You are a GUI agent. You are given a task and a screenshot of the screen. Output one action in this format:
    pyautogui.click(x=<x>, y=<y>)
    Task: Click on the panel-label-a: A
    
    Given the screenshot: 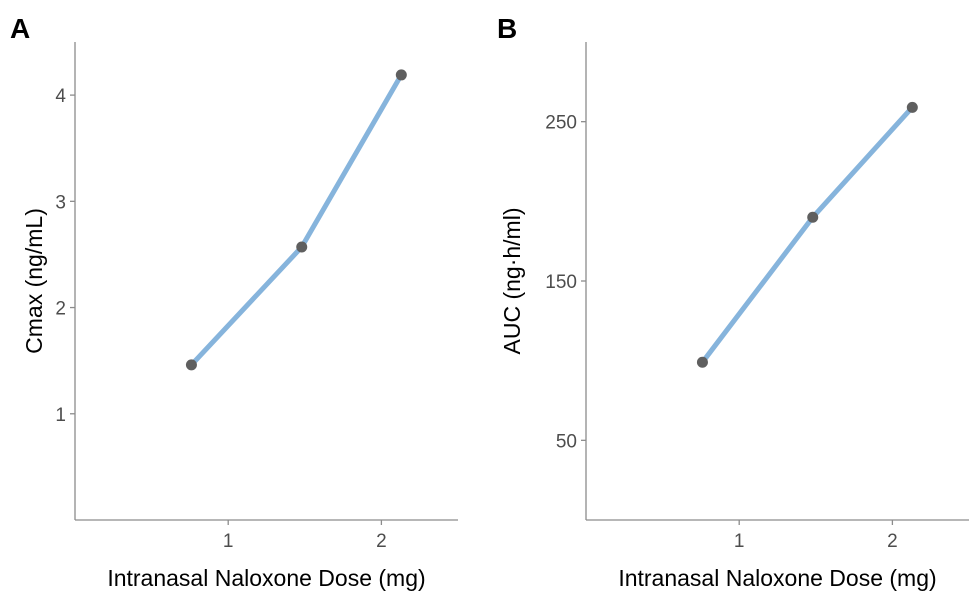 What is the action you would take?
    pyautogui.click(x=20, y=28)
    